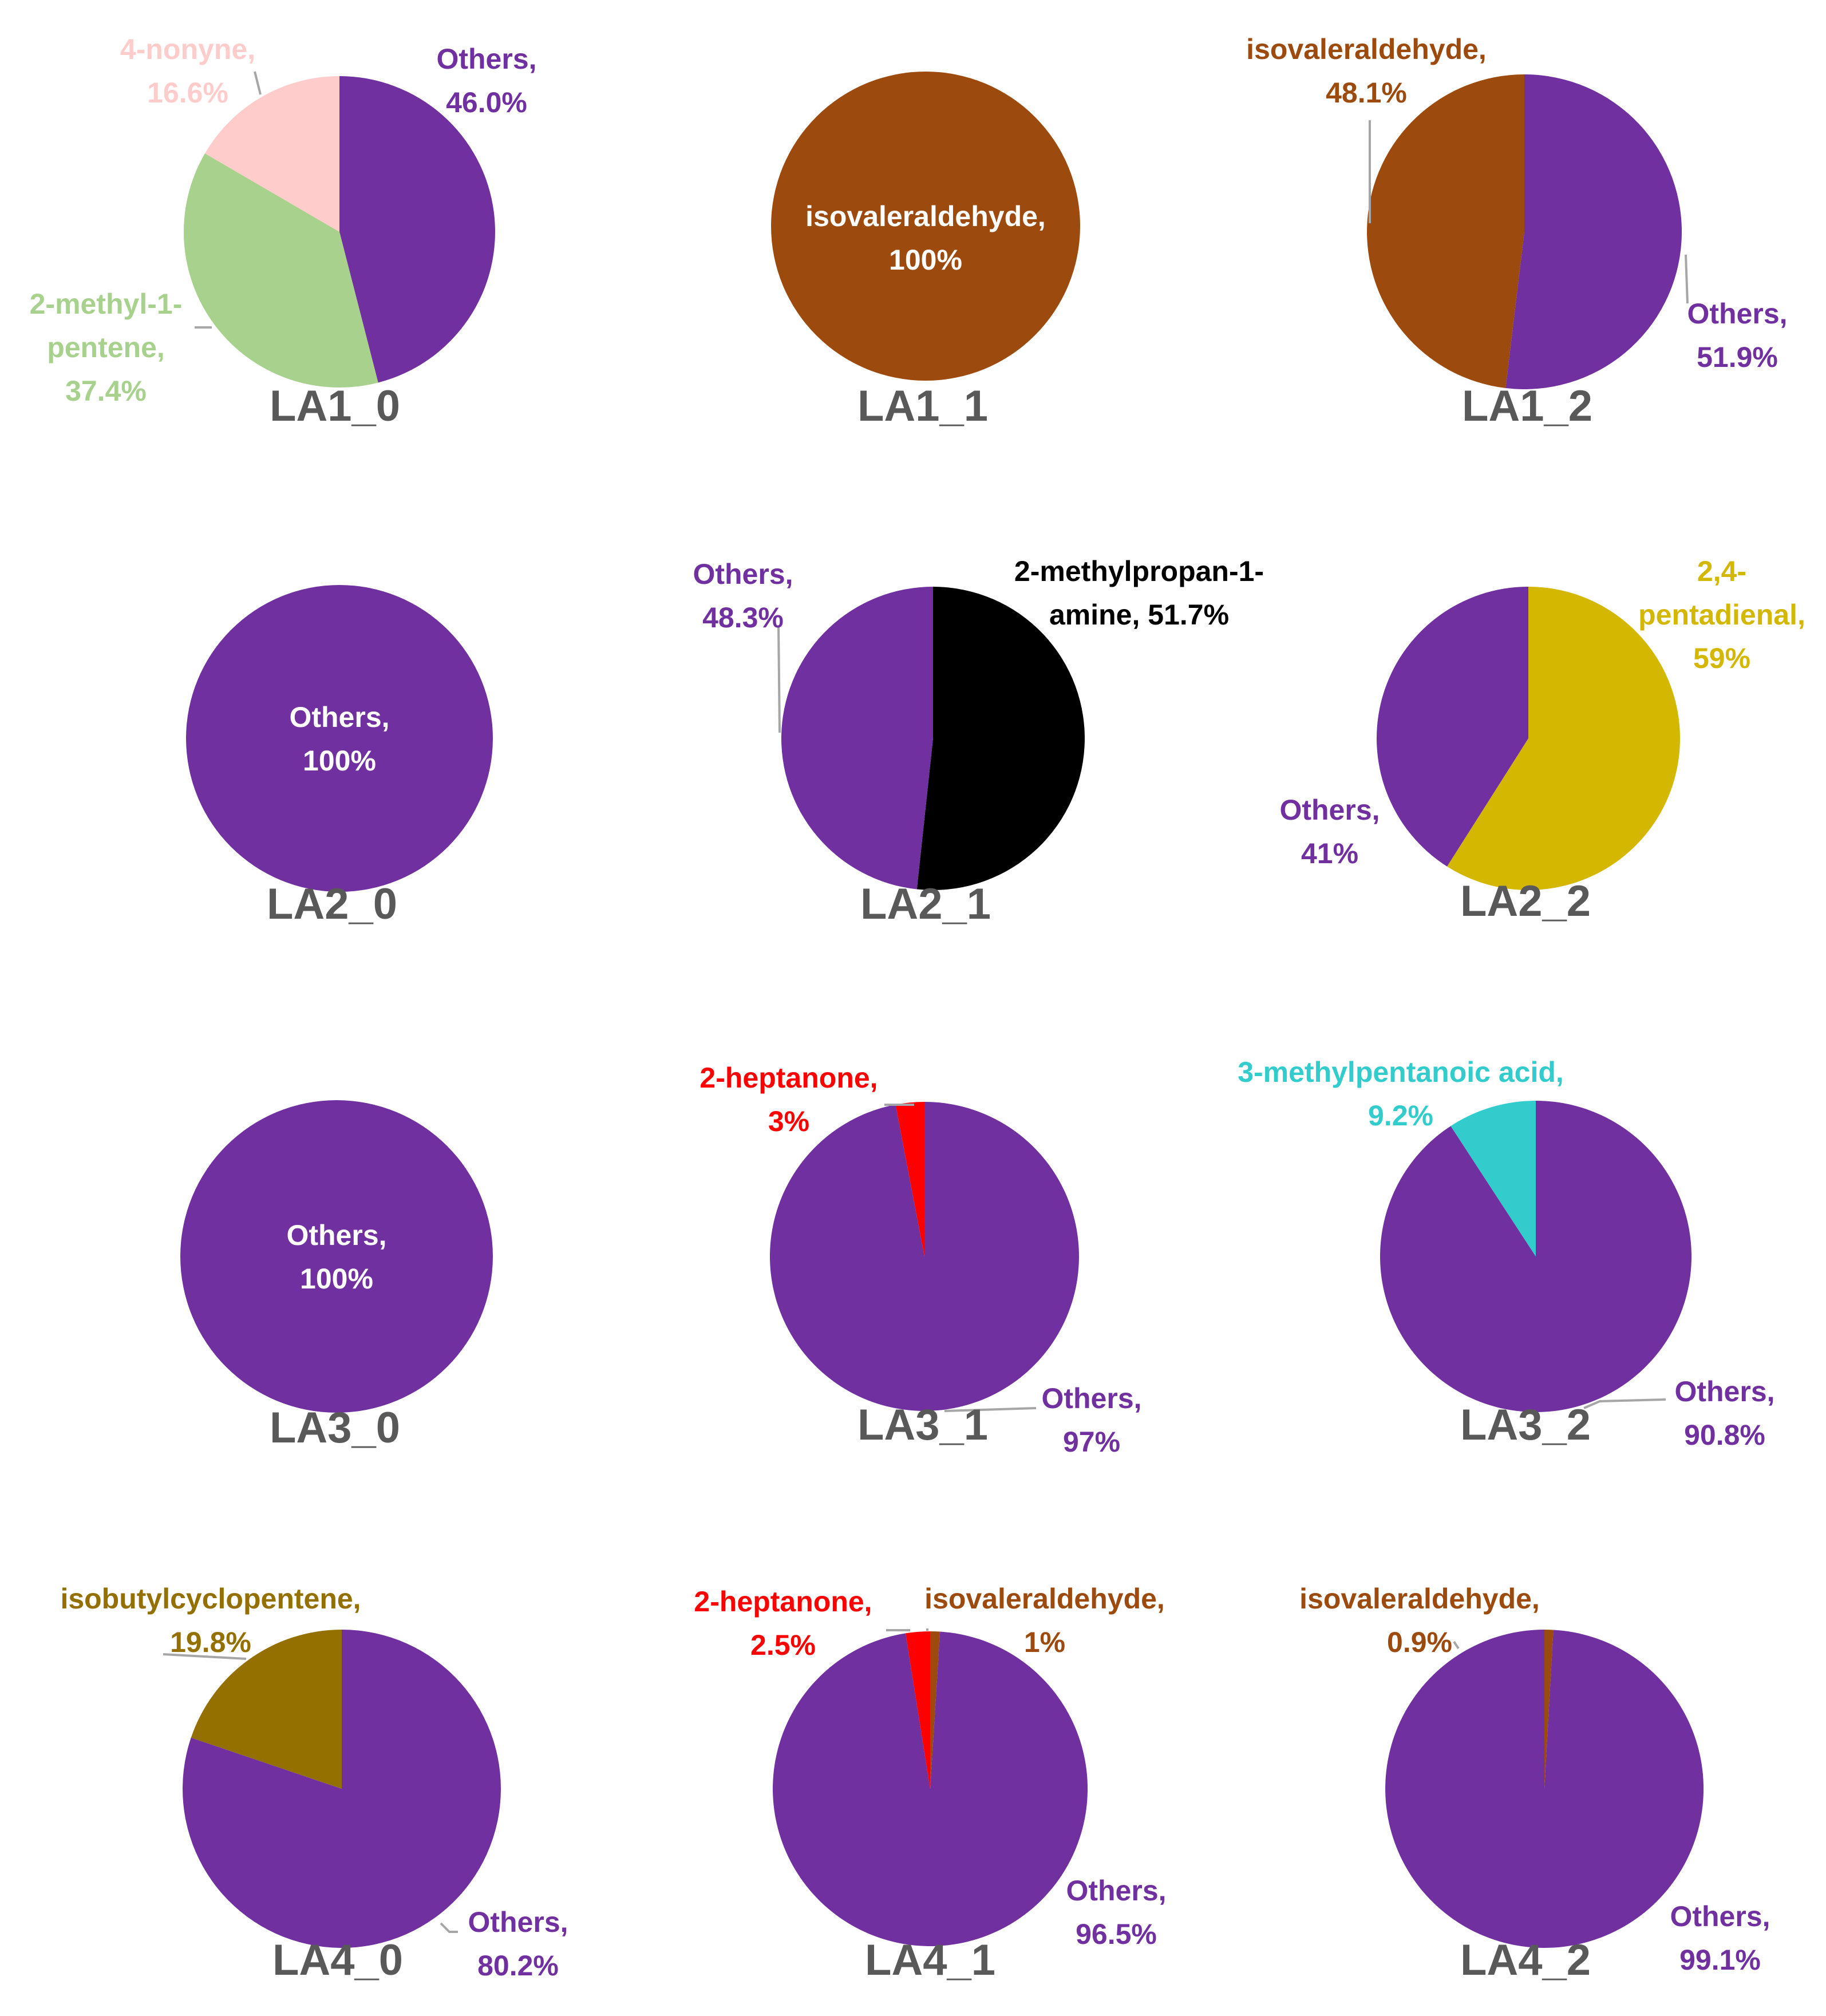 The image size is (1826, 2016). I want to click on chart-title: LA2_0, so click(332, 904).